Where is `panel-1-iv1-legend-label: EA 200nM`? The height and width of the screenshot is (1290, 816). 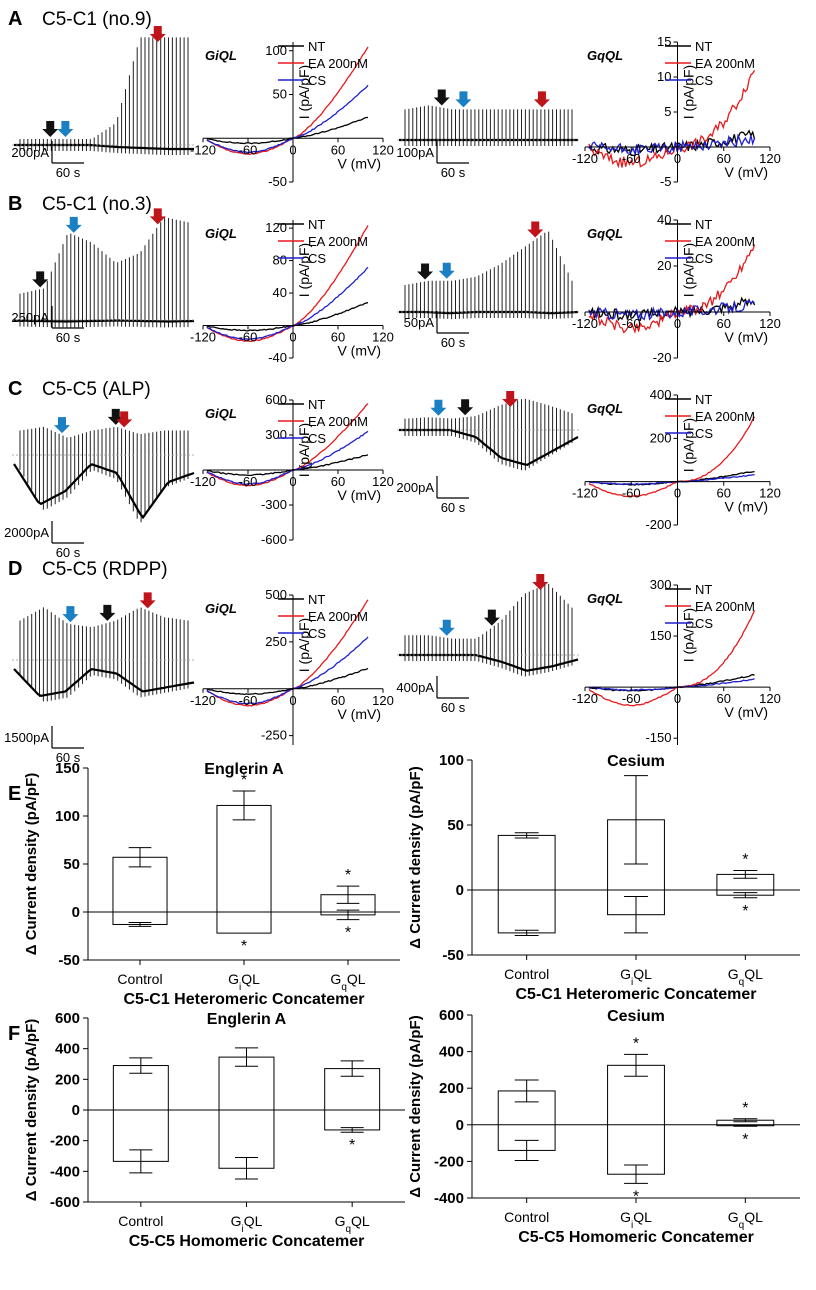
panel-1-iv1-legend-label: EA 200nM is located at coordinates (338, 241).